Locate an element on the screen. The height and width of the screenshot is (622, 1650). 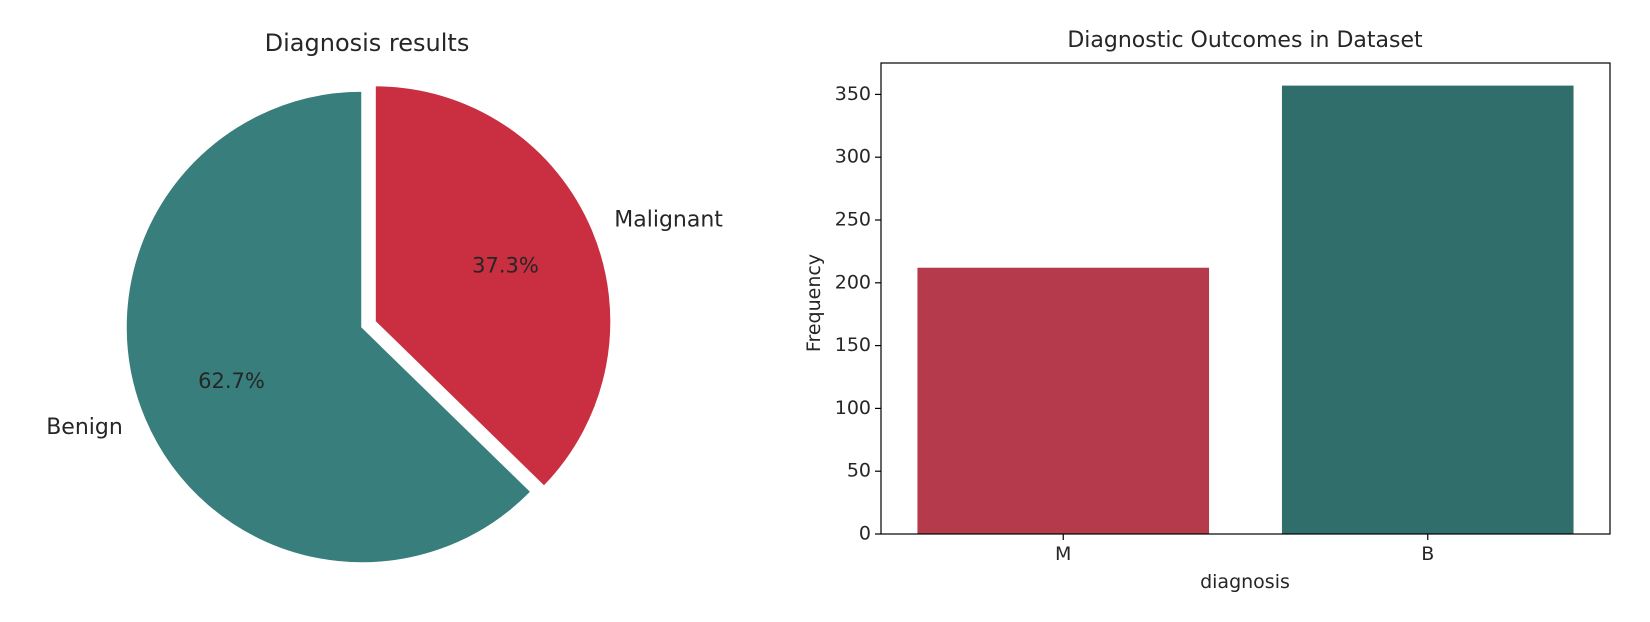
y-tick-label-250: 250 is located at coordinates (853, 220).